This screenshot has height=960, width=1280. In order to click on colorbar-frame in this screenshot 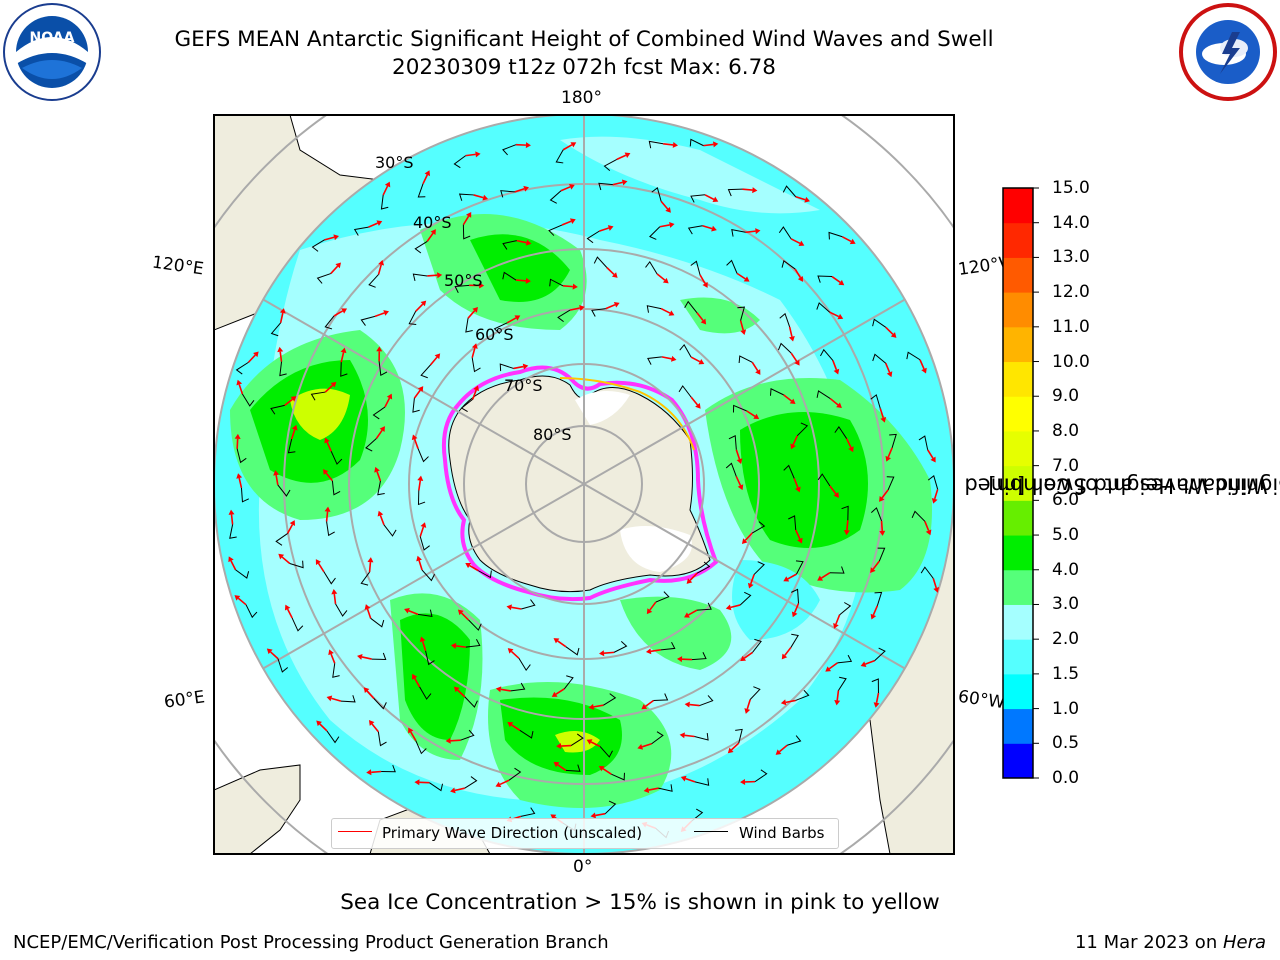, I will do `click(1018, 483)`.